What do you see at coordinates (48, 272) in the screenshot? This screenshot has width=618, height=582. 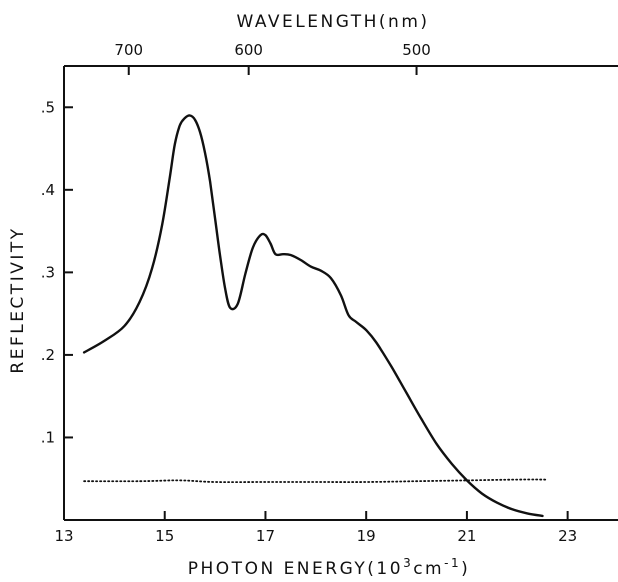 I see `y-tick-label: .3` at bounding box center [48, 272].